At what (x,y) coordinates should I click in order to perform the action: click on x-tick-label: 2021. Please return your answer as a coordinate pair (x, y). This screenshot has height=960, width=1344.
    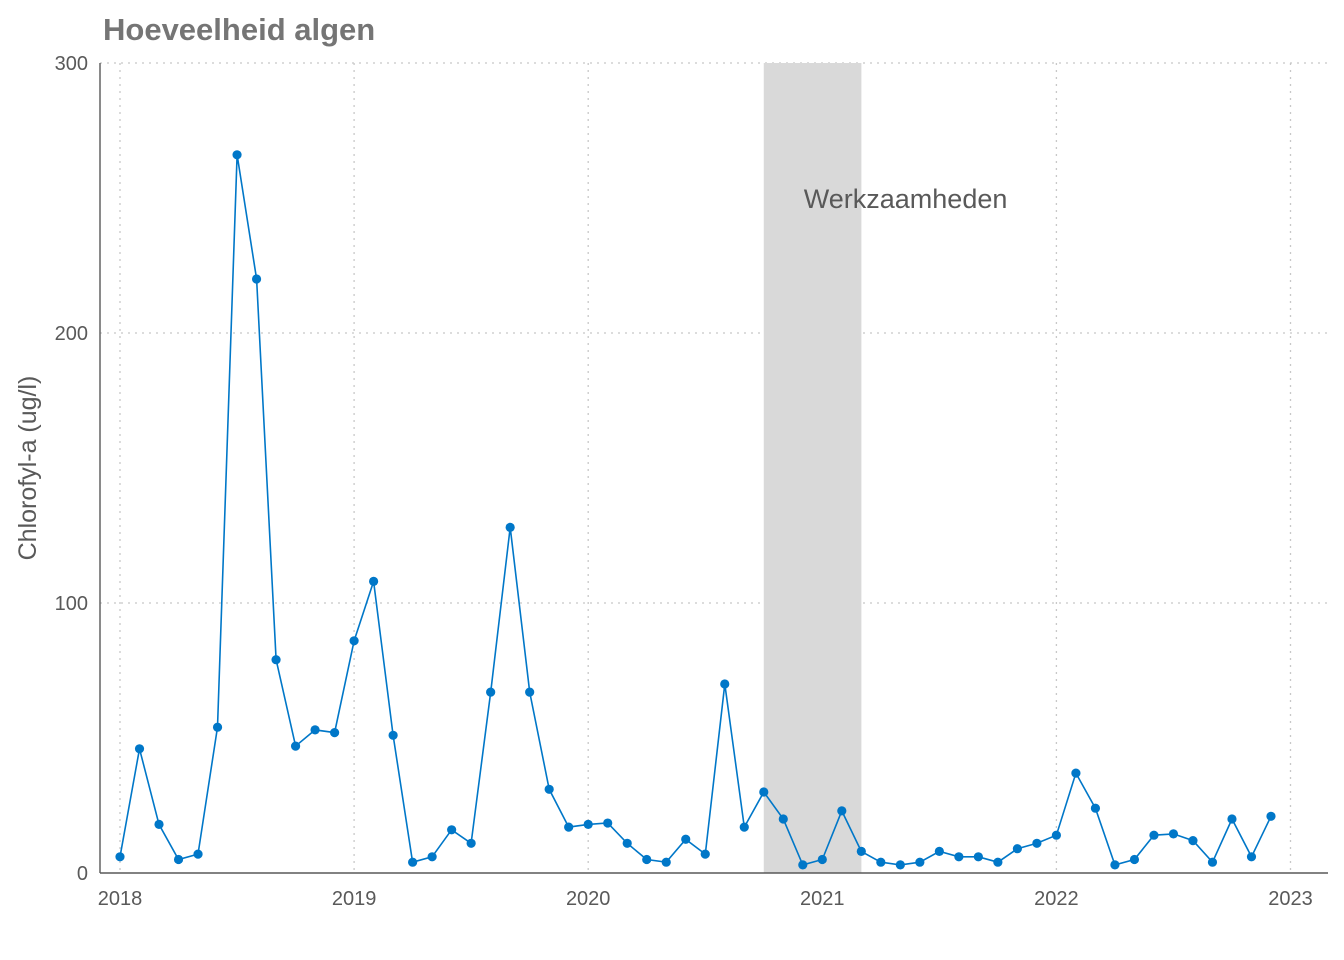
    Looking at the image, I should click on (822, 899).